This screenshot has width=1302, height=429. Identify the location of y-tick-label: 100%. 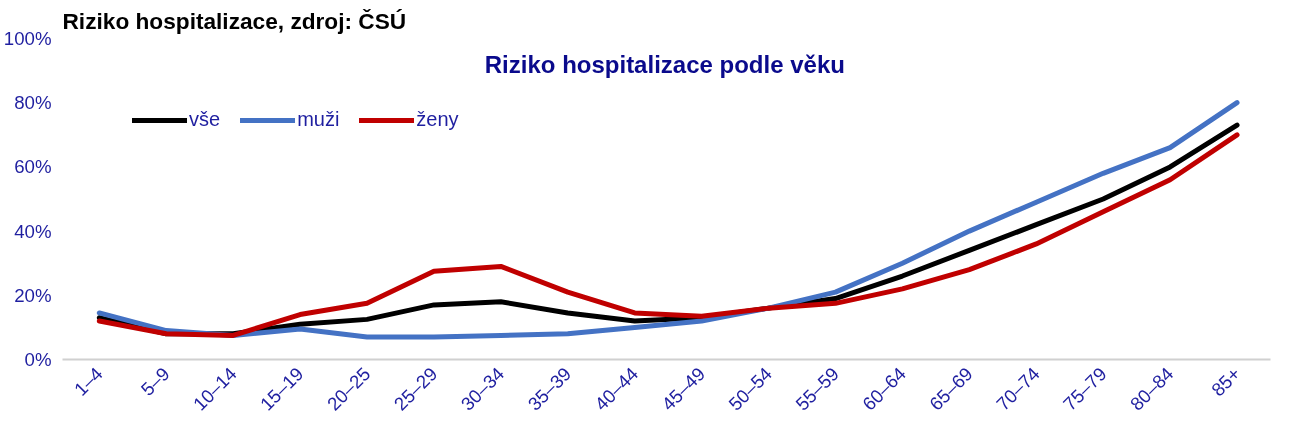
(27, 38).